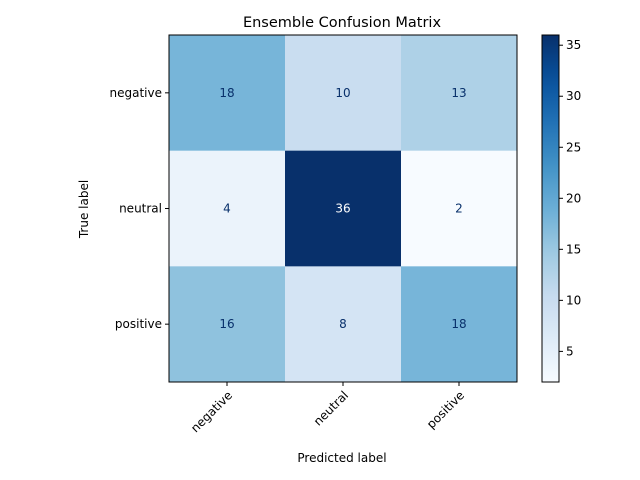 This screenshot has width=640, height=480. I want to click on cell-value-label: 2, so click(459, 209).